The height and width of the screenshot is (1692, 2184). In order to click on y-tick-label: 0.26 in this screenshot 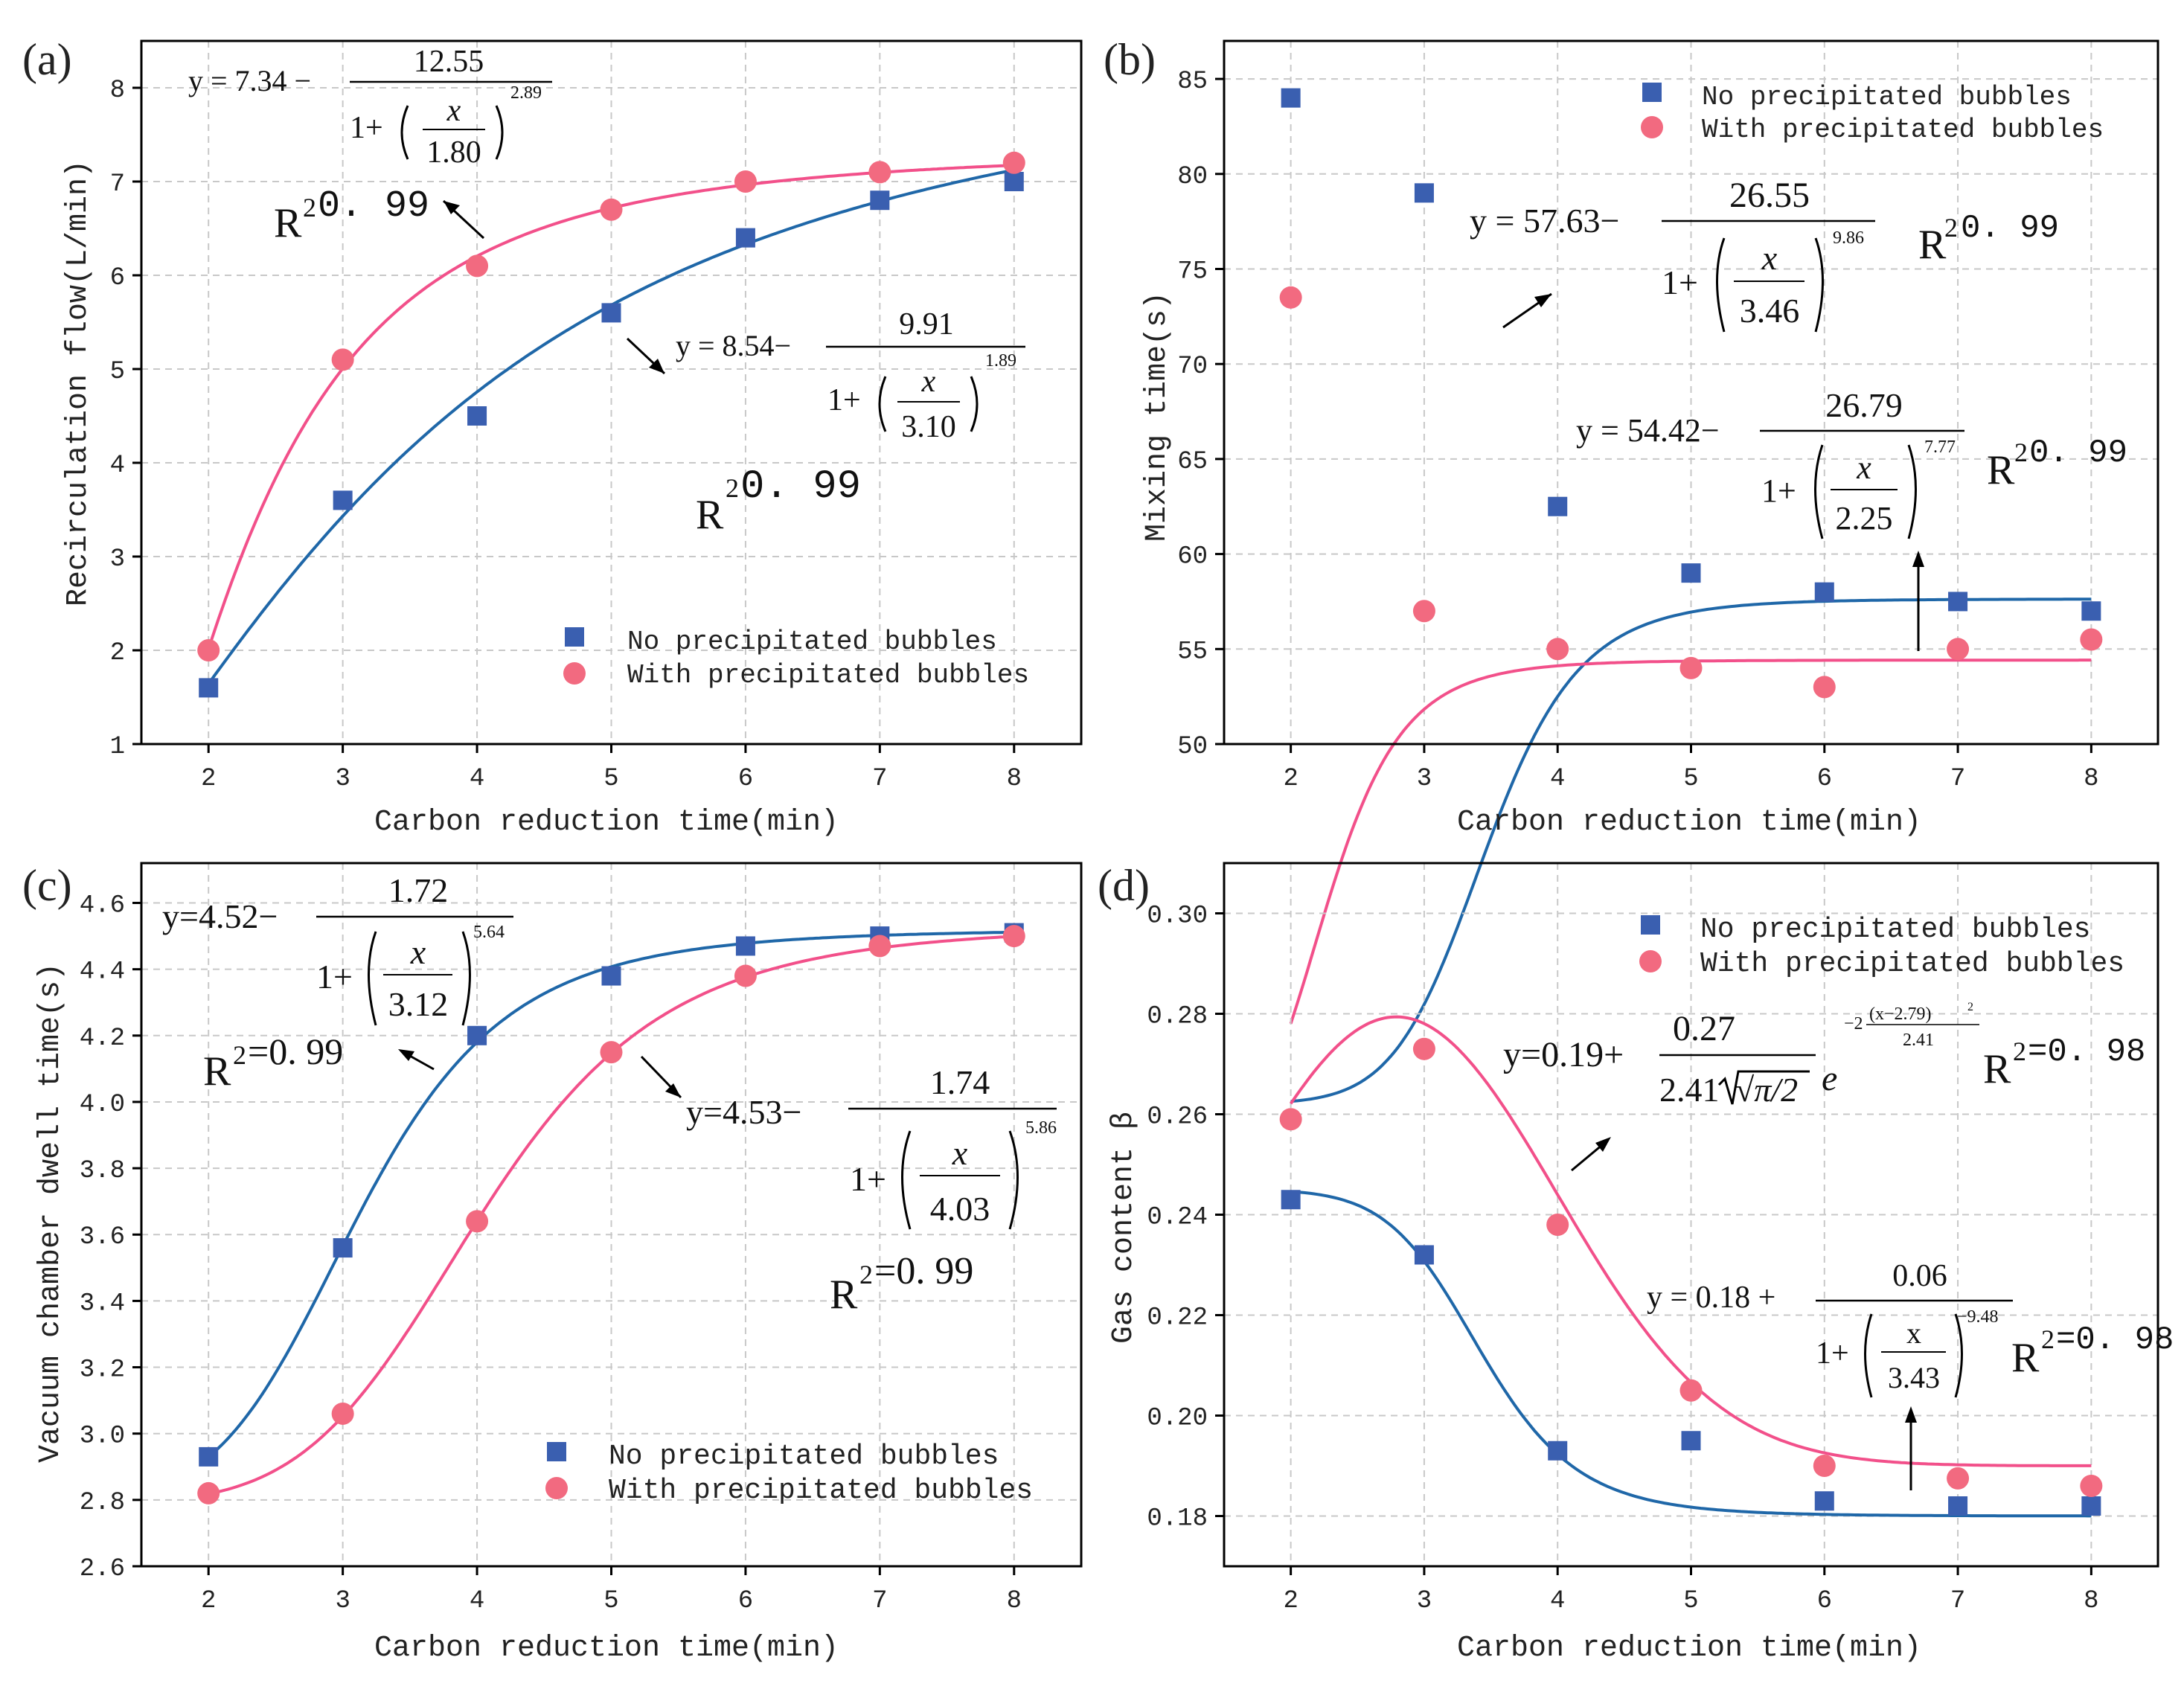, I will do `click(1177, 1117)`.